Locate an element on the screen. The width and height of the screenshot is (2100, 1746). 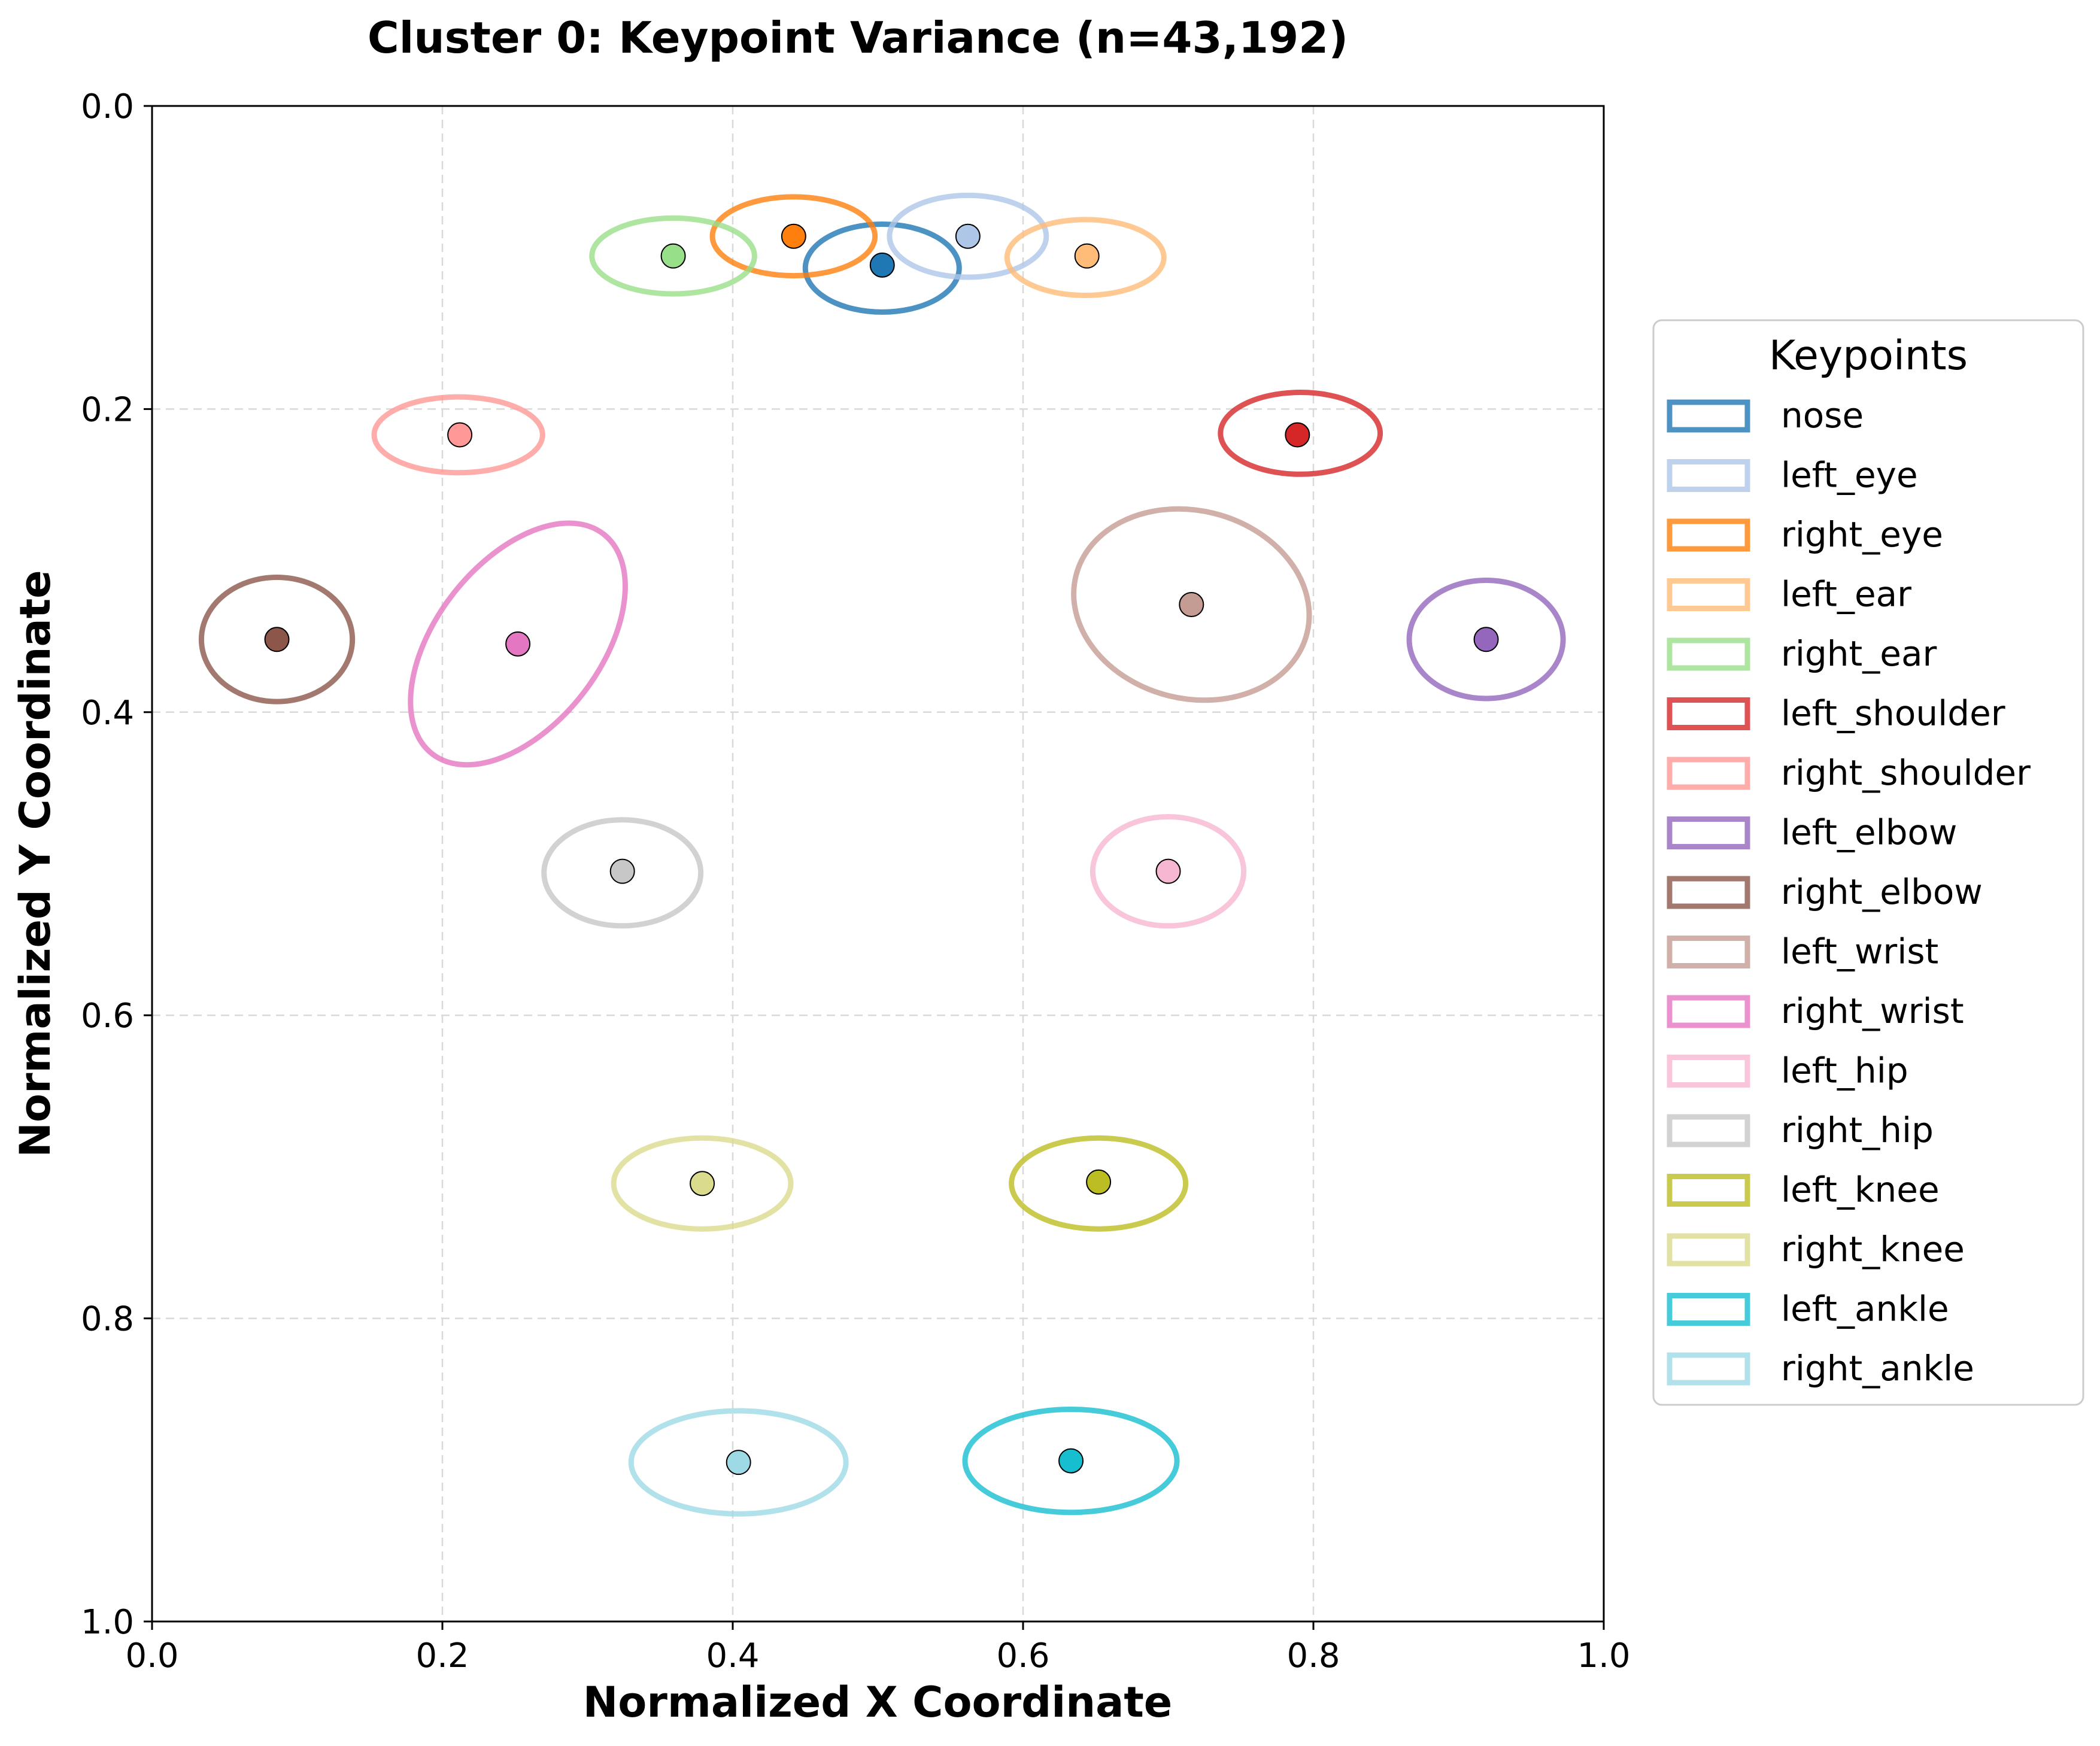
x-axis-label: Normalized X Coordinate is located at coordinates (878, 1702).